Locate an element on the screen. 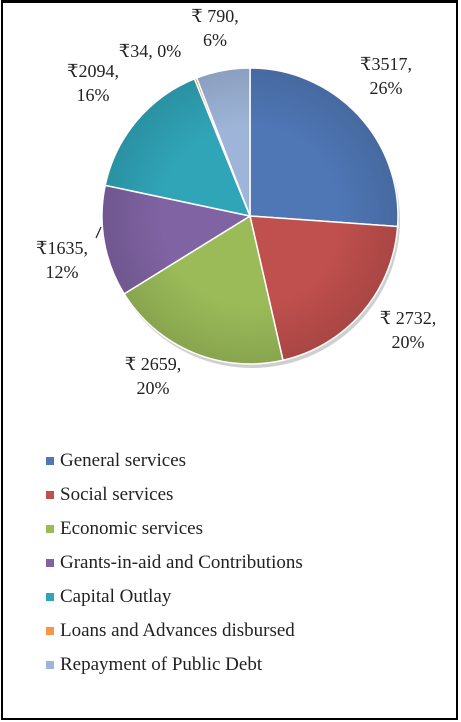  legend-label: General services is located at coordinates (123, 460).